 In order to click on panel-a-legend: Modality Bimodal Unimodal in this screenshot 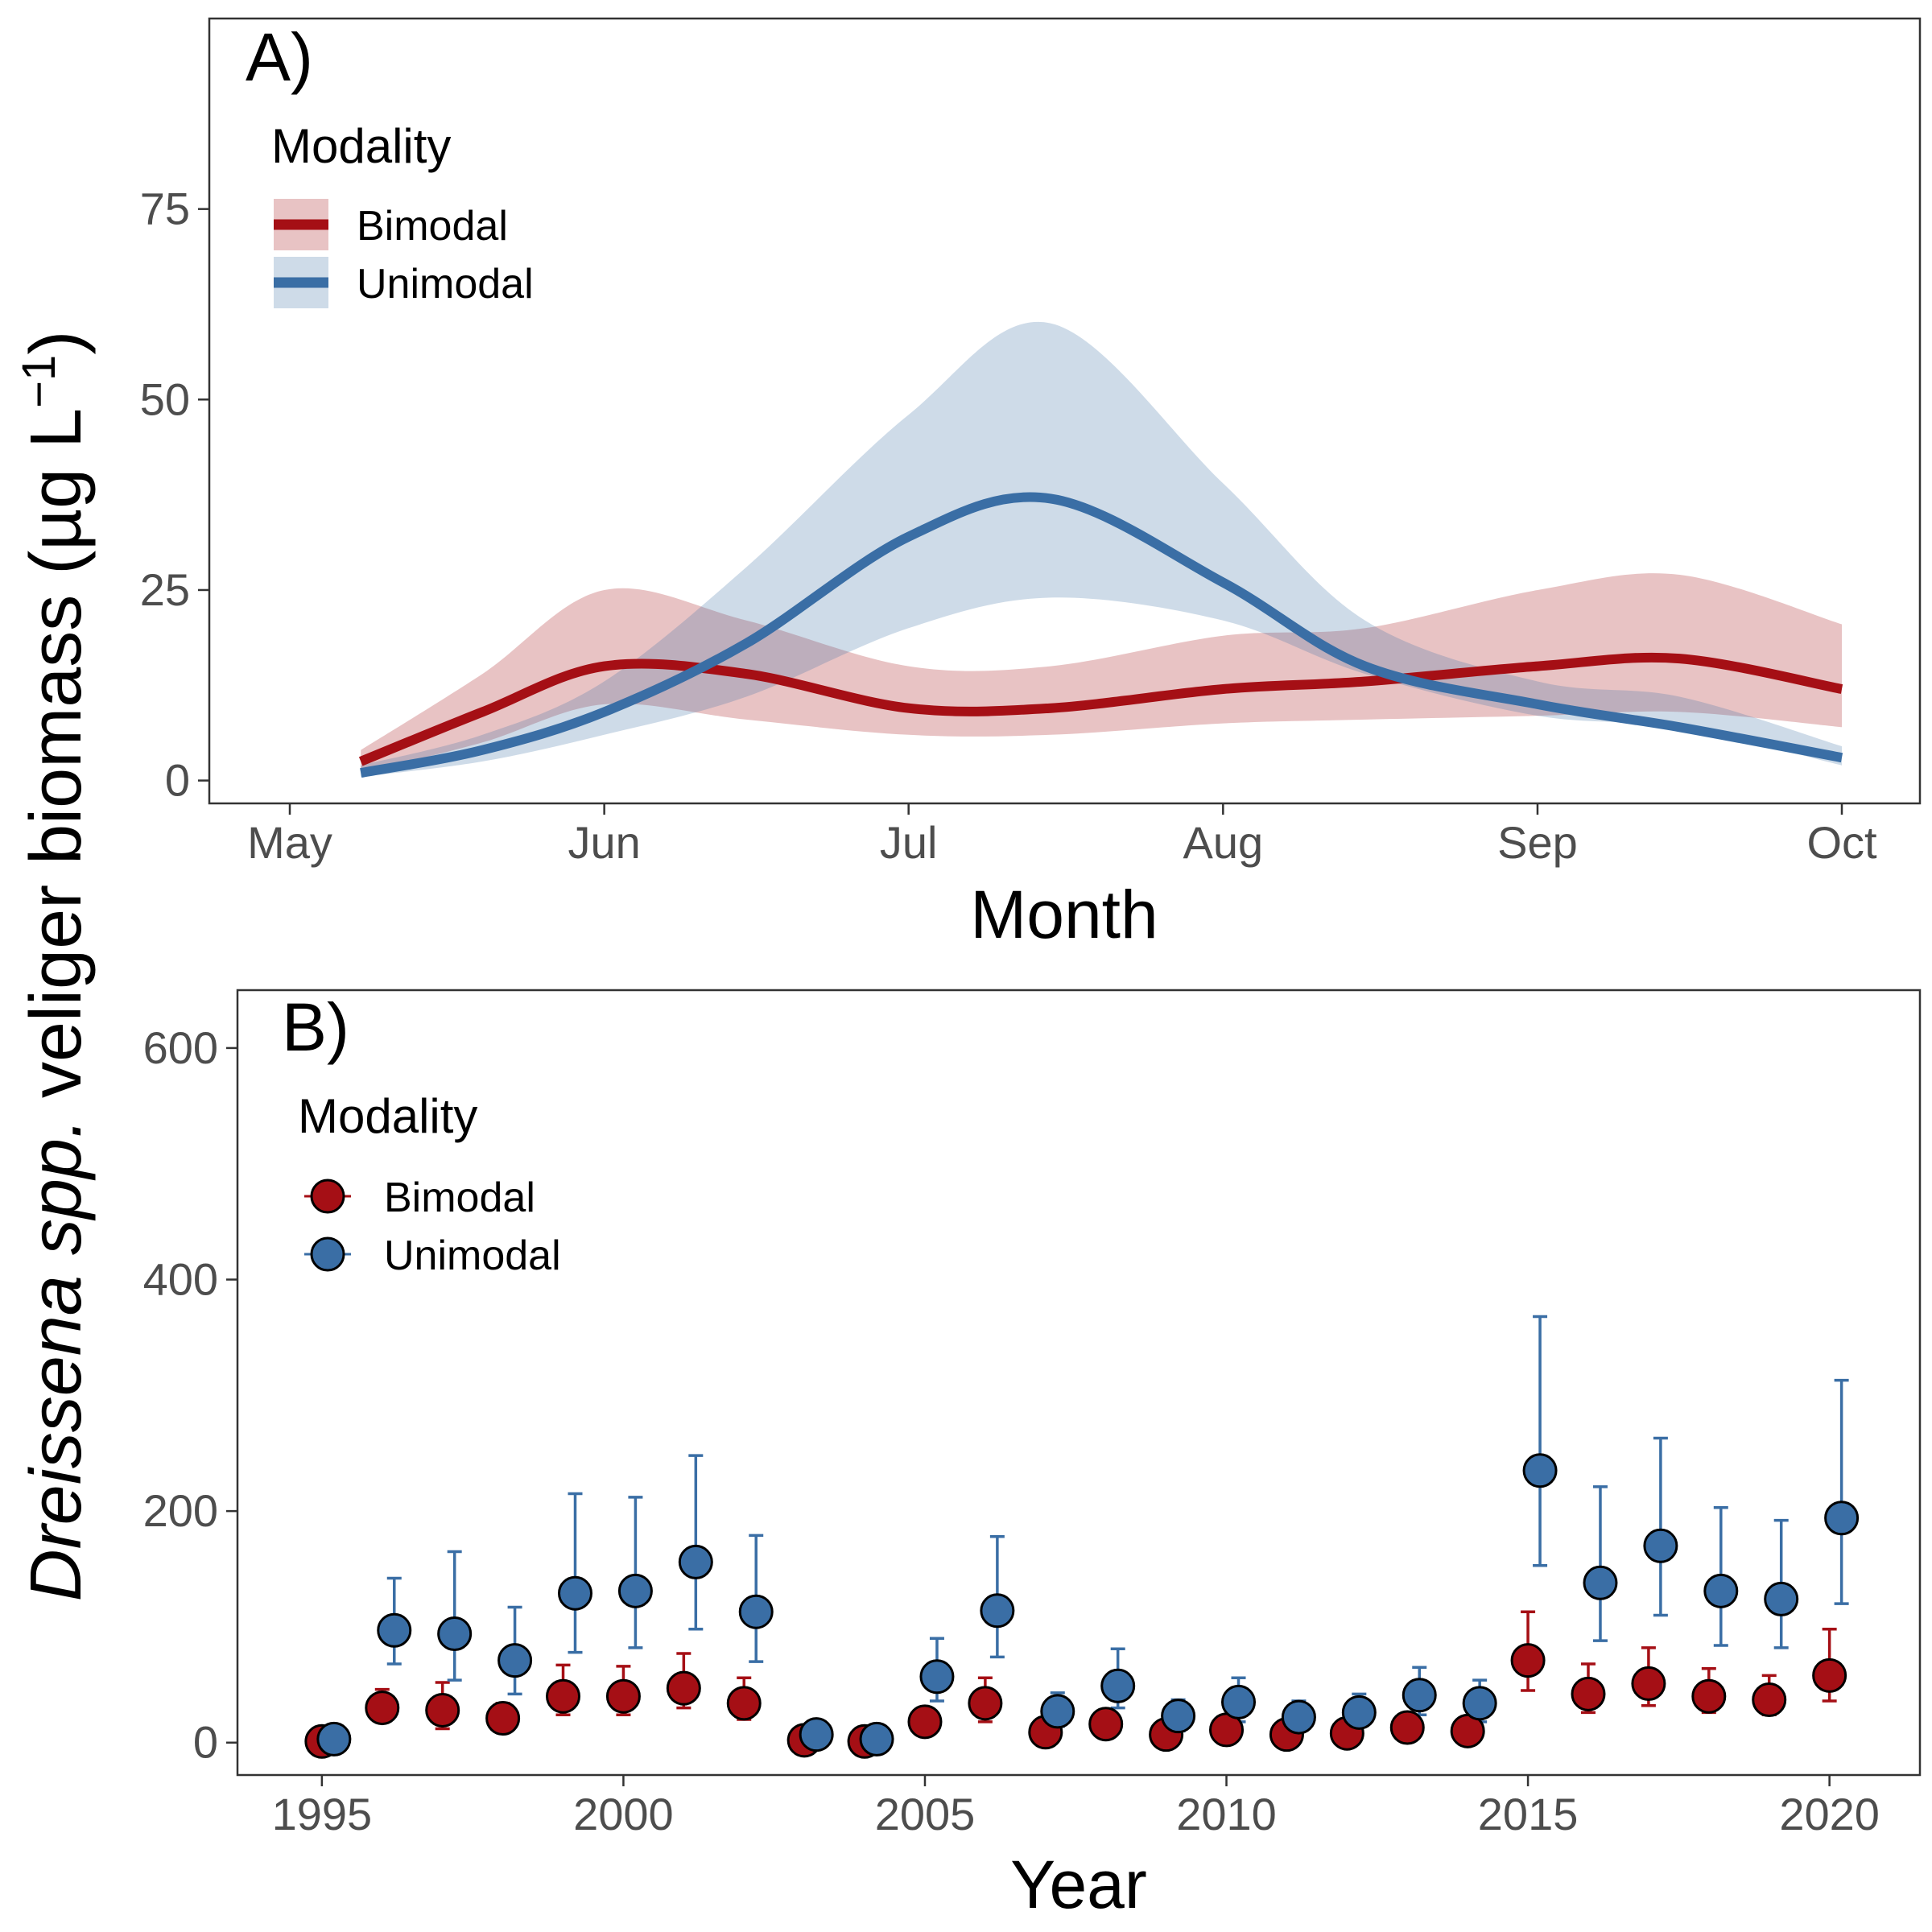, I will do `click(402, 213)`.